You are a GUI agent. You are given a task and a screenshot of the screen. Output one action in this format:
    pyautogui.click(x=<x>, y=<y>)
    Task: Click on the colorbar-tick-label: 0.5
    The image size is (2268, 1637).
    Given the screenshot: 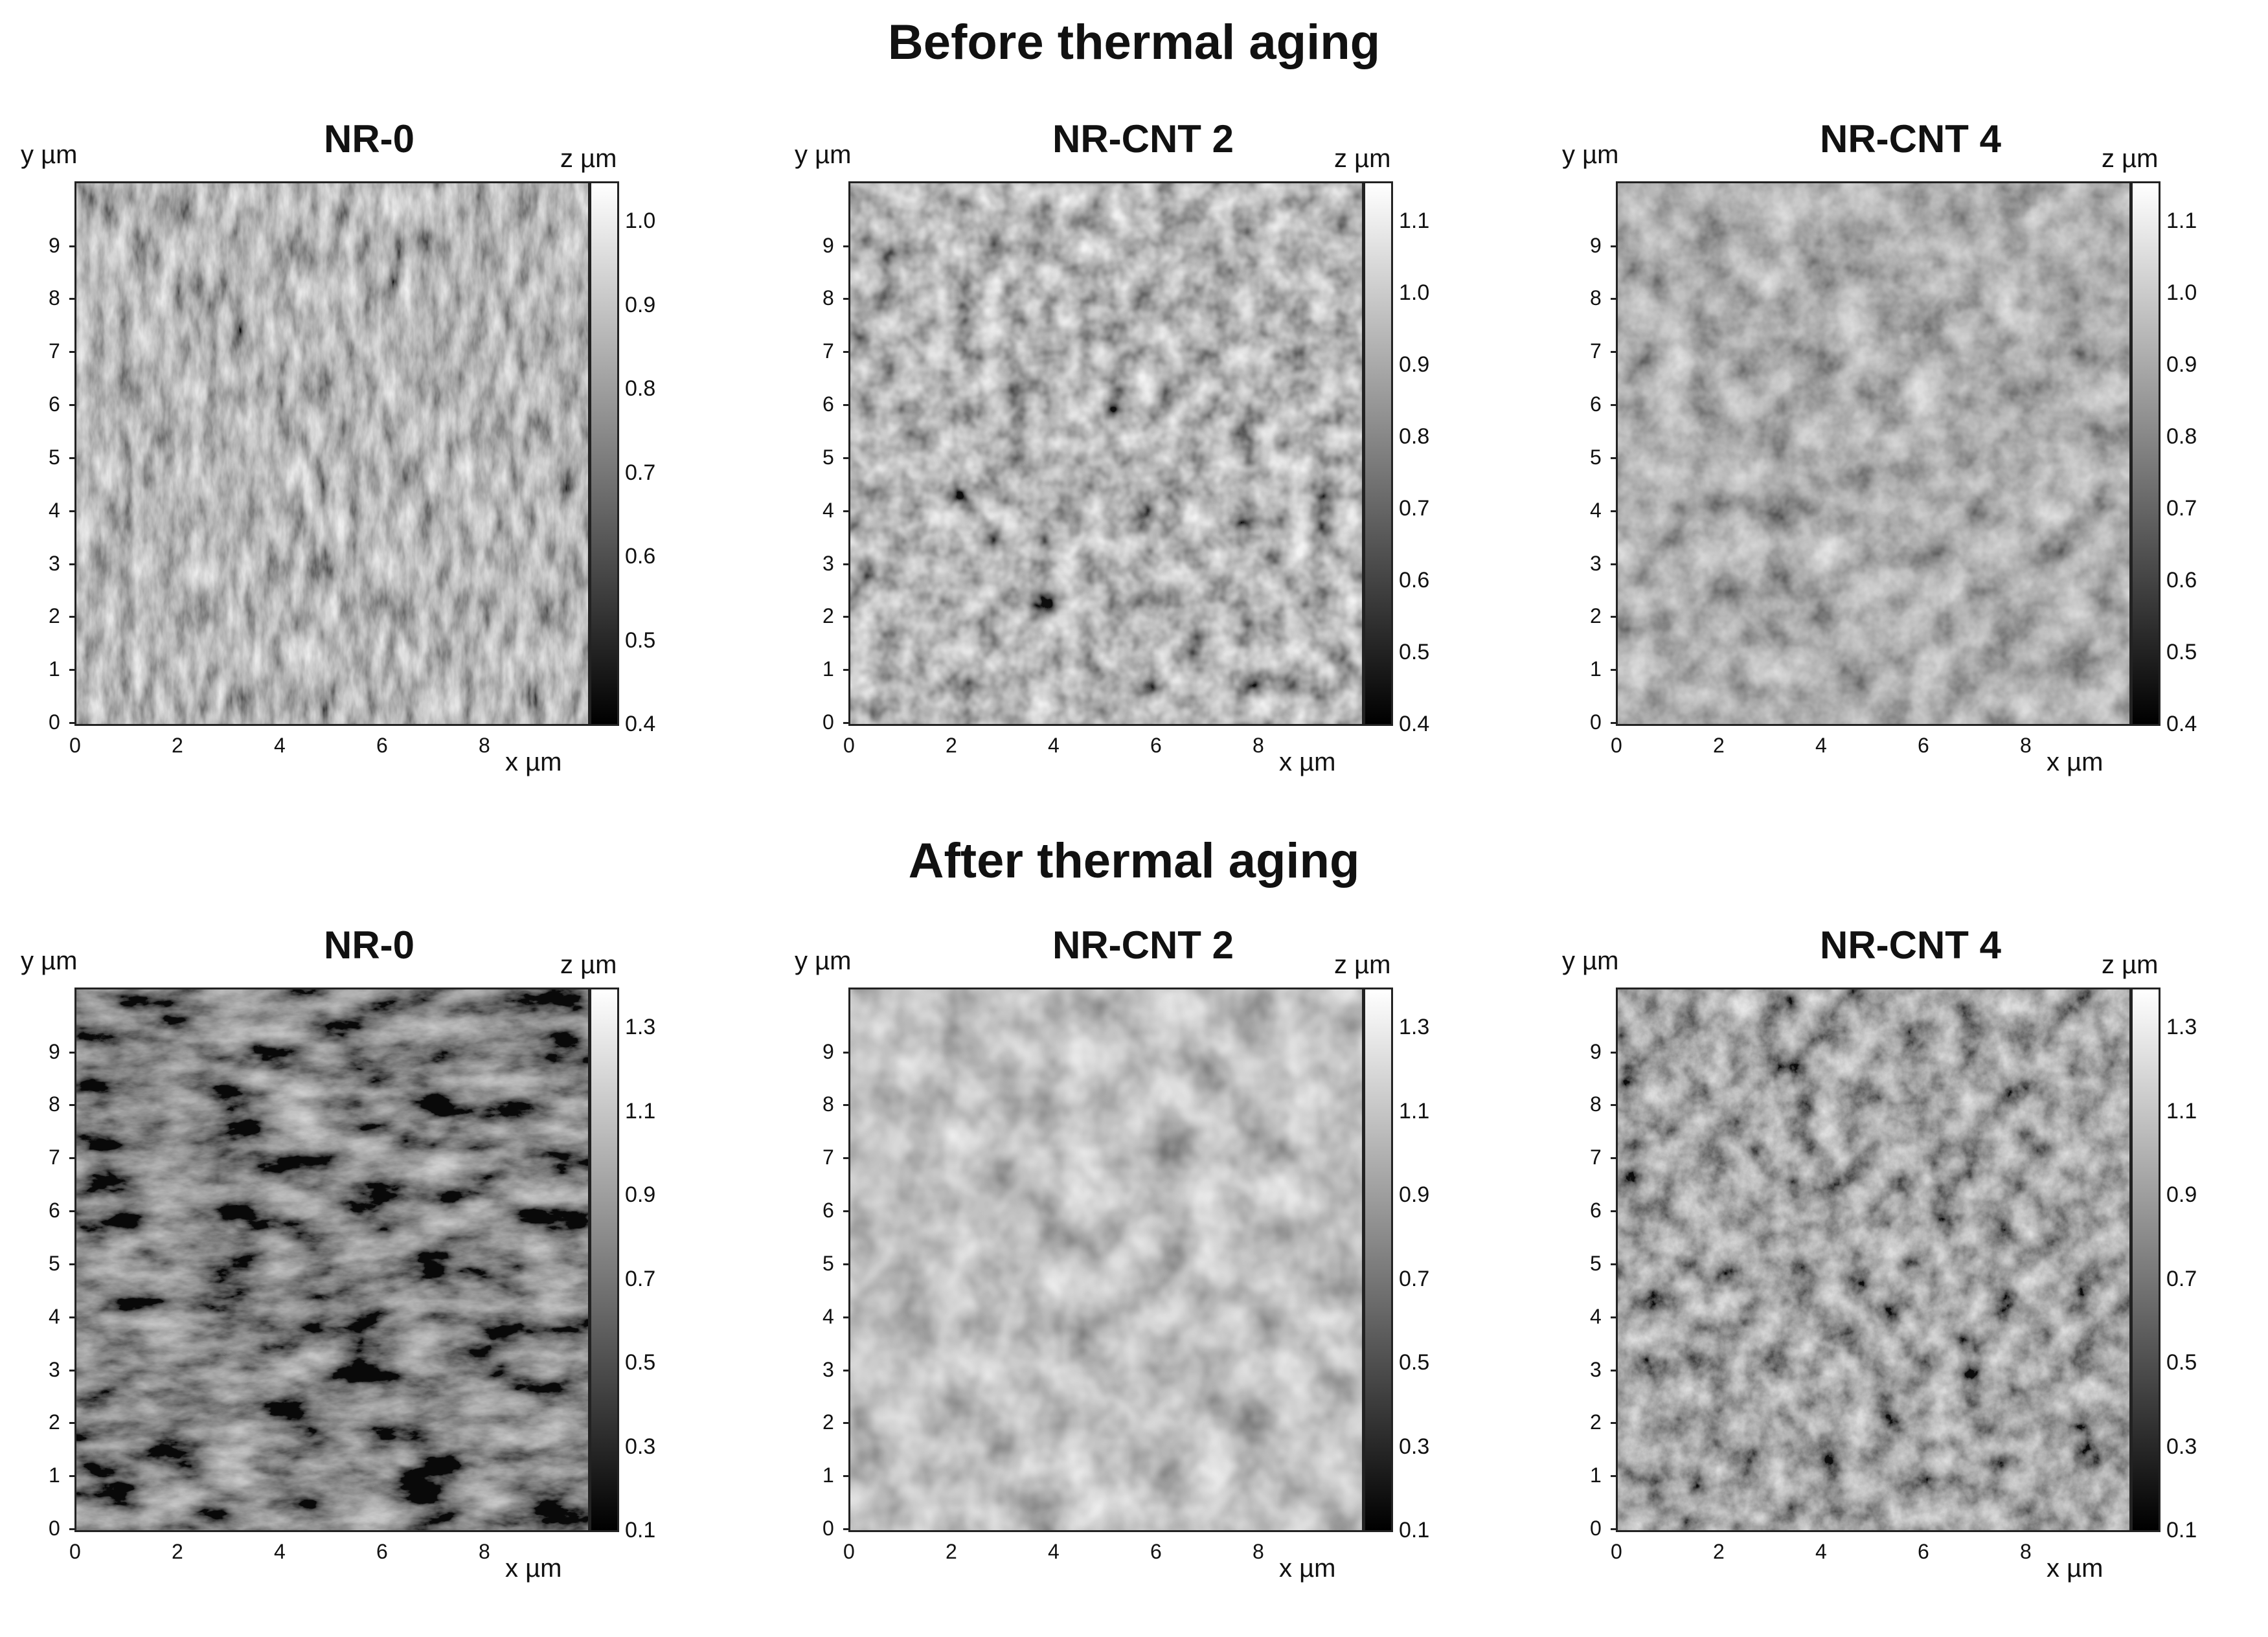 What is the action you would take?
    pyautogui.click(x=2181, y=652)
    